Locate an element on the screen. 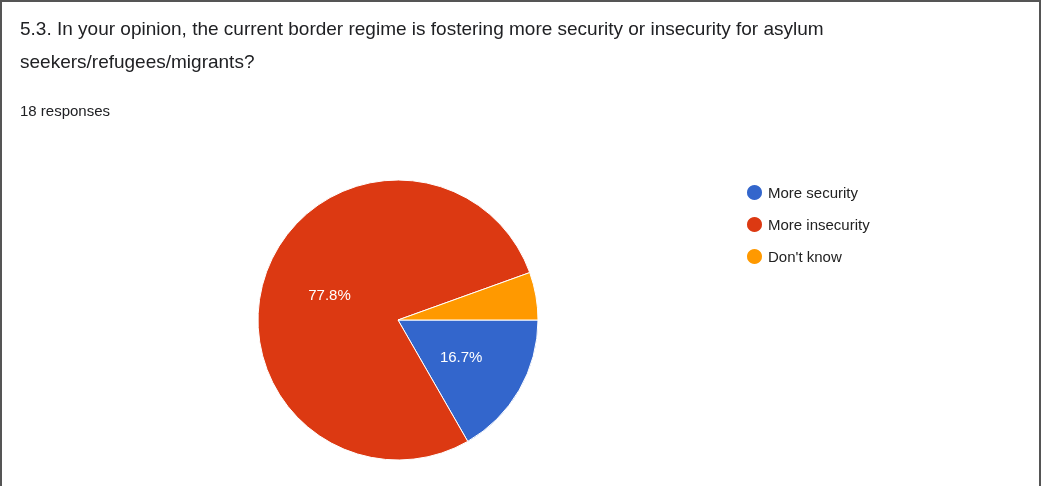  data-label: 77.8% is located at coordinates (329, 295).